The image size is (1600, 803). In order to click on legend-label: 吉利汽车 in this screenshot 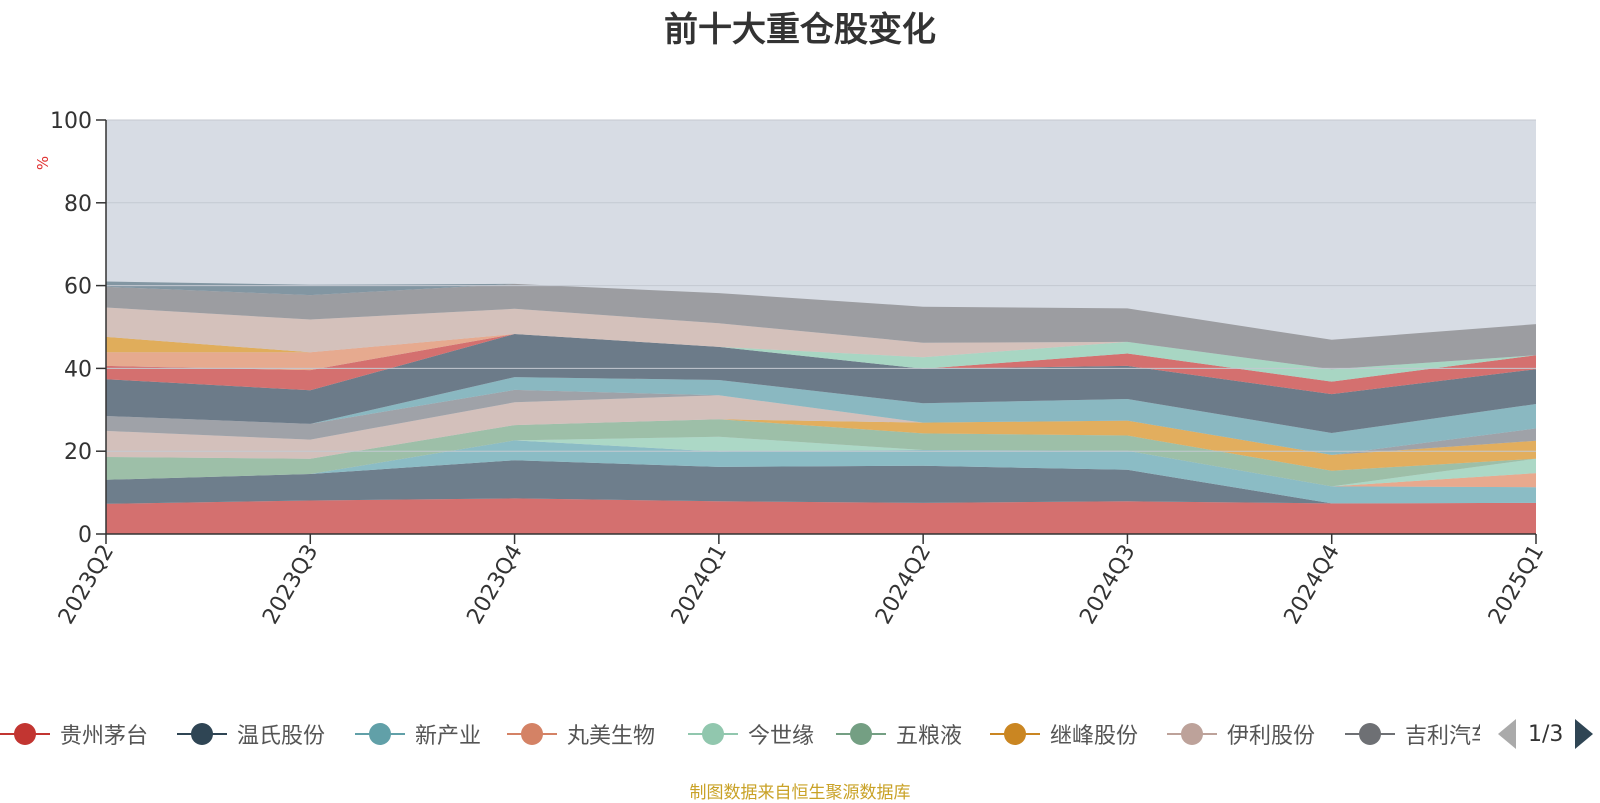, I will do `click(1442, 736)`.